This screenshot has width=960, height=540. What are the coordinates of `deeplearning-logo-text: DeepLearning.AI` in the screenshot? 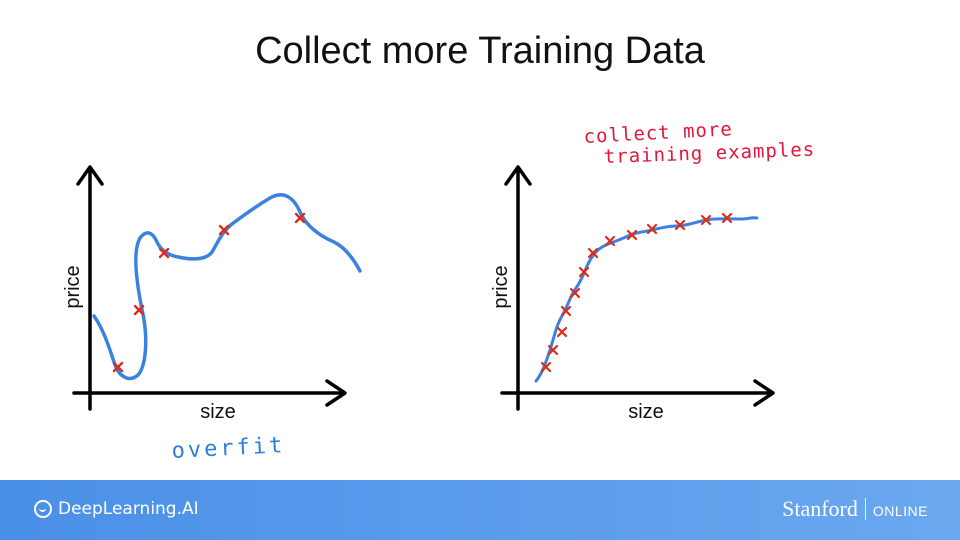 It's located at (128, 509).